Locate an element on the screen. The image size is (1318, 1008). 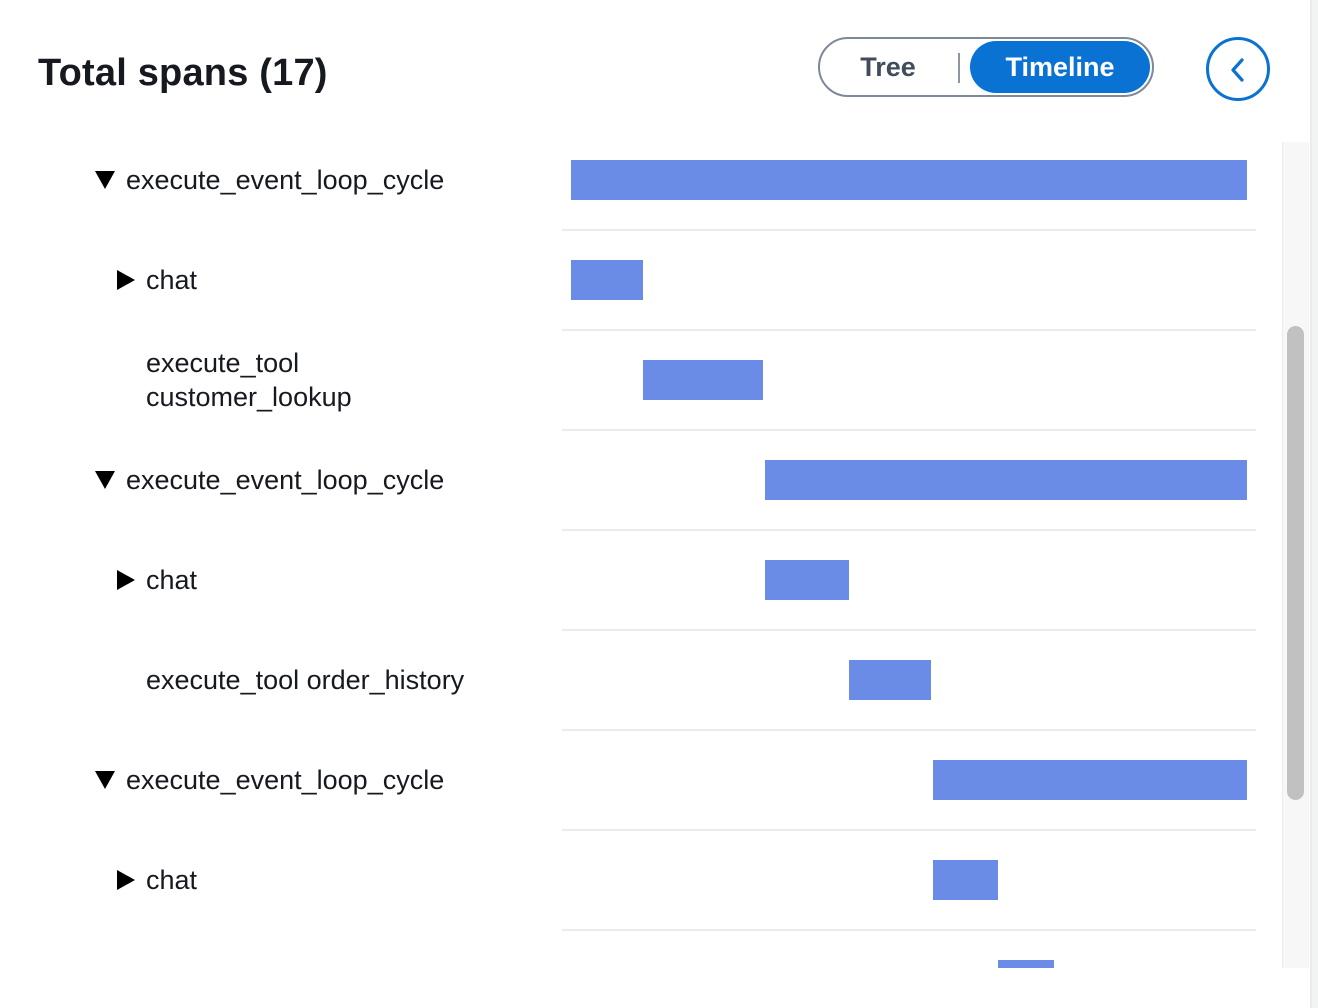
span-label: execute_tool is located at coordinates (223, 363).